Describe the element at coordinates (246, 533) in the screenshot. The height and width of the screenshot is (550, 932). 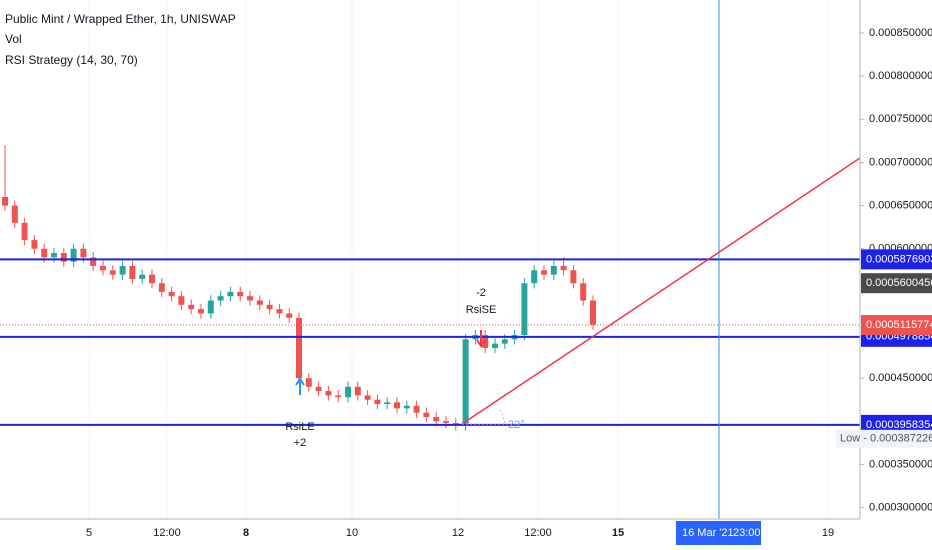
I see `time-label: 8` at that location.